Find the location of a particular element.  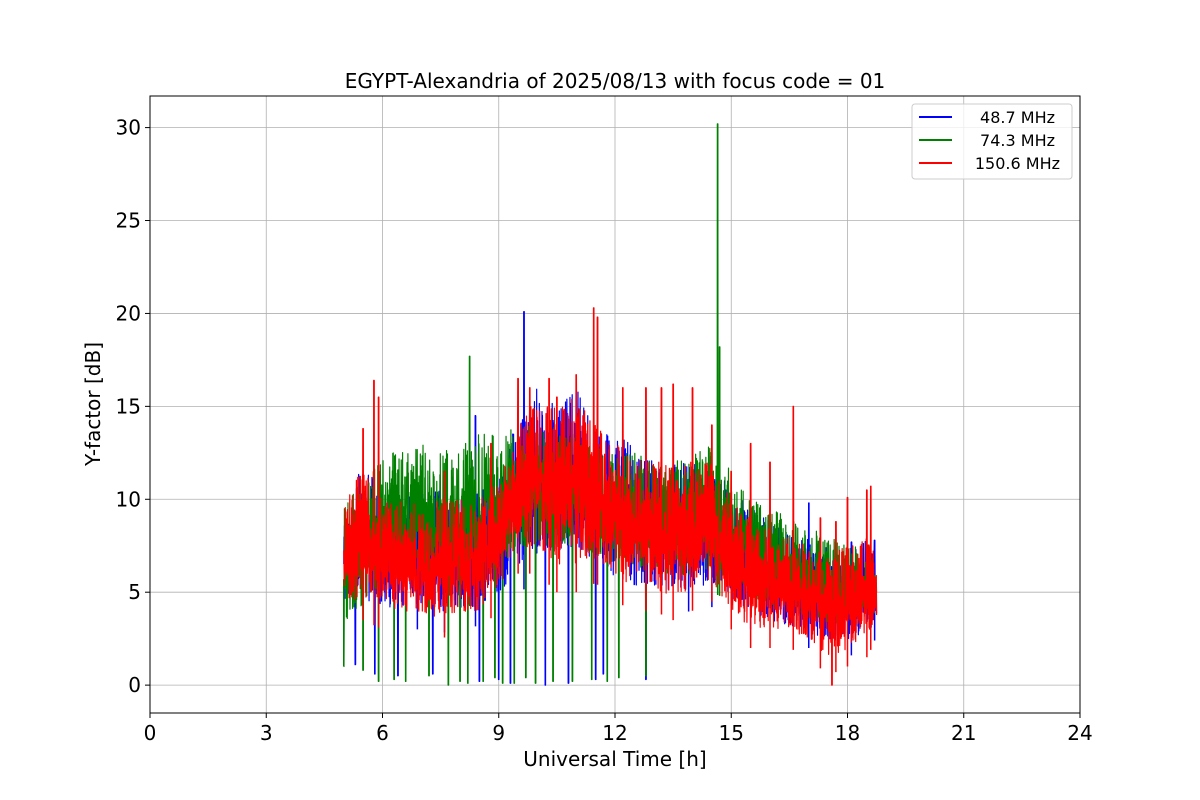

legend-box is located at coordinates (992, 141).